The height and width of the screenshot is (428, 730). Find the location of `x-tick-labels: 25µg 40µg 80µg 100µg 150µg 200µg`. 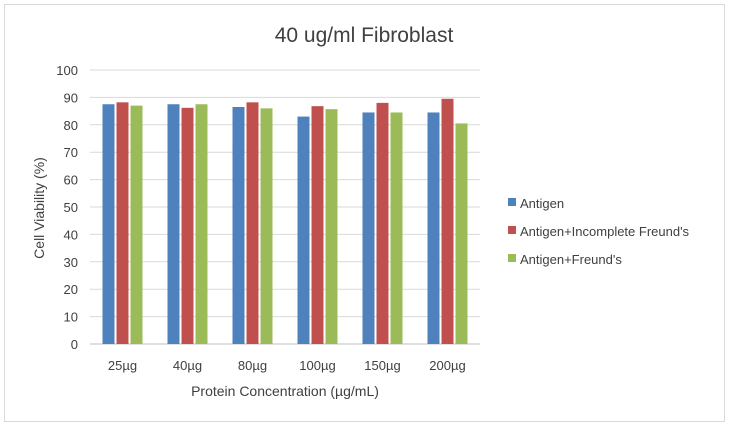

x-tick-labels: 25µg 40µg 80µg 100µg 150µg 200µg is located at coordinates (287, 365).